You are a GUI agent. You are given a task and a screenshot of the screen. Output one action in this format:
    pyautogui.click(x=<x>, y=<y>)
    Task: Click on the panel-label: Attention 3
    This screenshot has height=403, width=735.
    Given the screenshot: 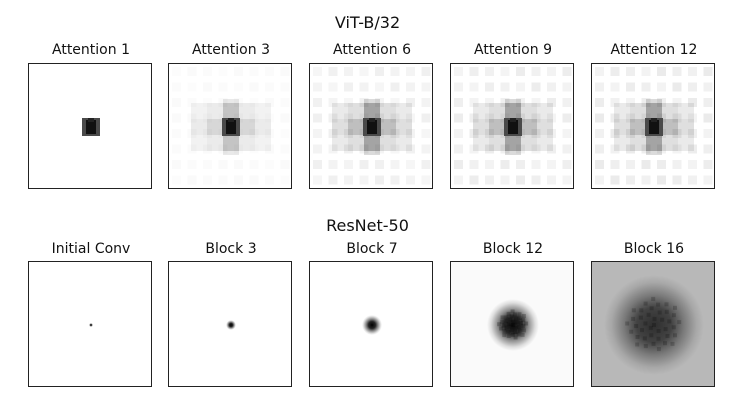 What is the action you would take?
    pyautogui.click(x=231, y=50)
    